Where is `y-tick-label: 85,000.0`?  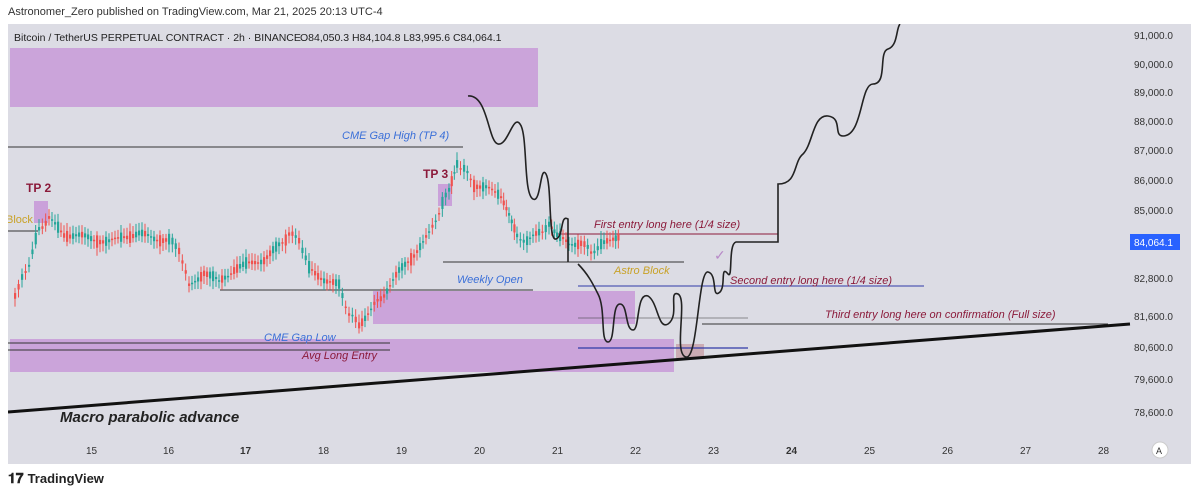 y-tick-label: 85,000.0 is located at coordinates (1153, 211).